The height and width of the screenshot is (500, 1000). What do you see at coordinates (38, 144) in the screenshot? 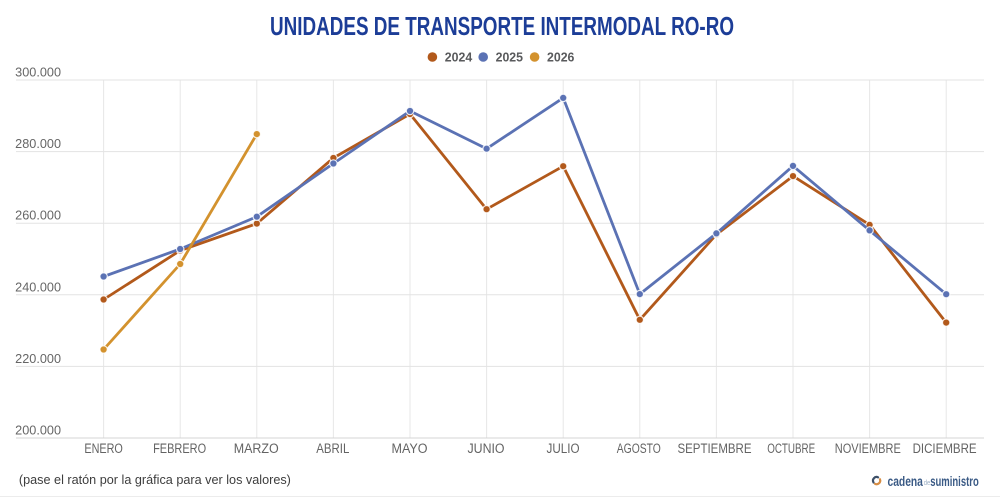
I see `svg-text: 280.000` at bounding box center [38, 144].